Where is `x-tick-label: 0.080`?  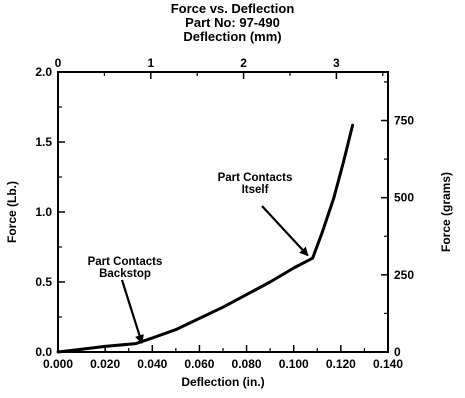 x-tick-label: 0.080 is located at coordinates (247, 364).